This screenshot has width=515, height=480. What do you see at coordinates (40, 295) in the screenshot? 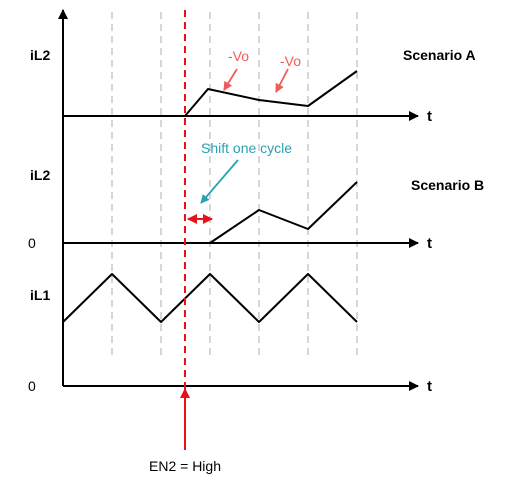
I see `il1-label: iL1` at bounding box center [40, 295].